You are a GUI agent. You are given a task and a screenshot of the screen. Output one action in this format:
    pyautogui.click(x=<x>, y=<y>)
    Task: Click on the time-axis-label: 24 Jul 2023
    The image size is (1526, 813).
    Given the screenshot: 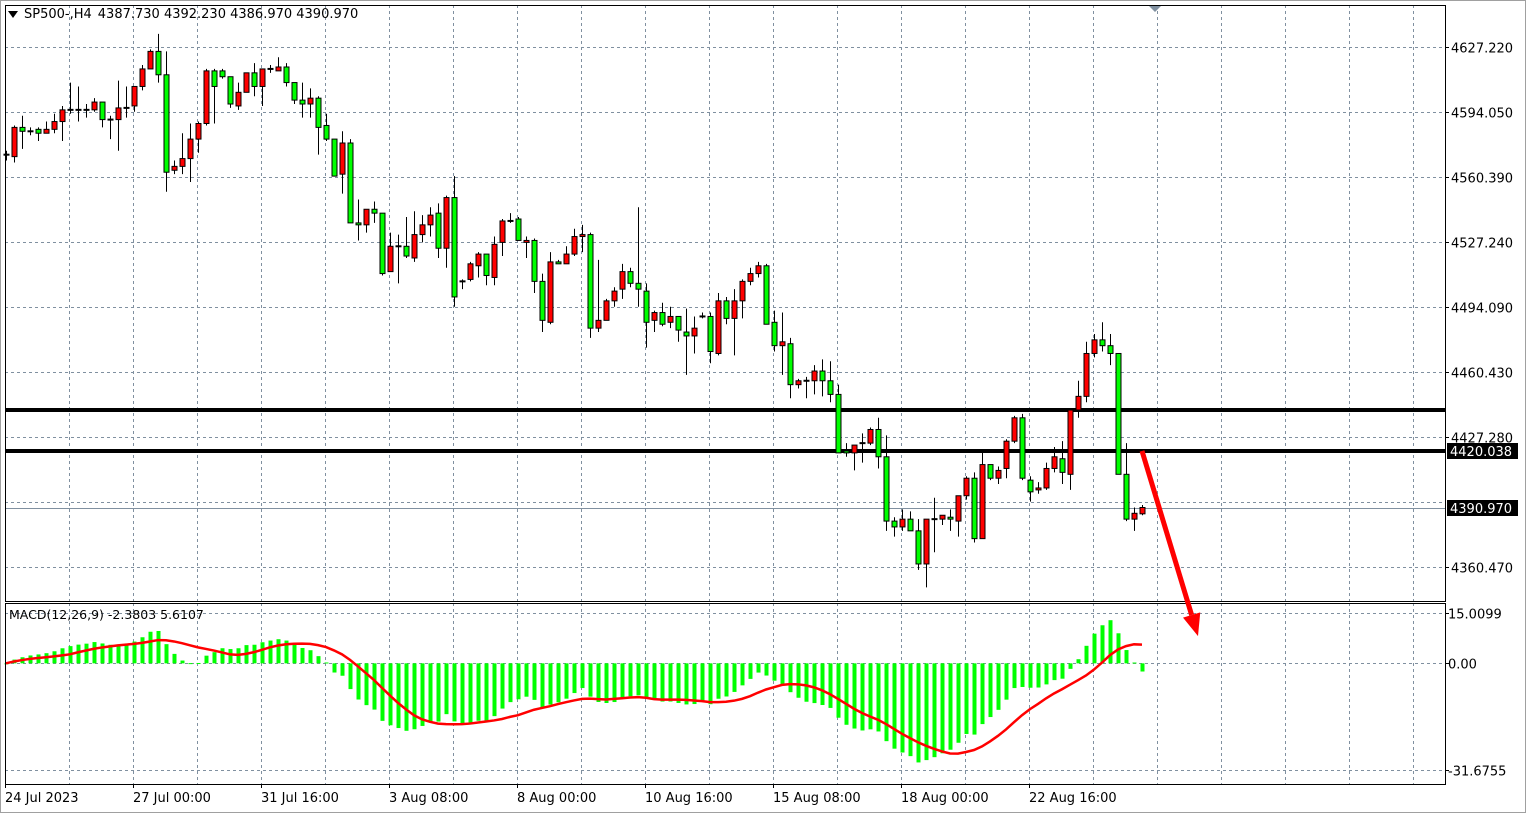 What is the action you would take?
    pyautogui.click(x=42, y=798)
    